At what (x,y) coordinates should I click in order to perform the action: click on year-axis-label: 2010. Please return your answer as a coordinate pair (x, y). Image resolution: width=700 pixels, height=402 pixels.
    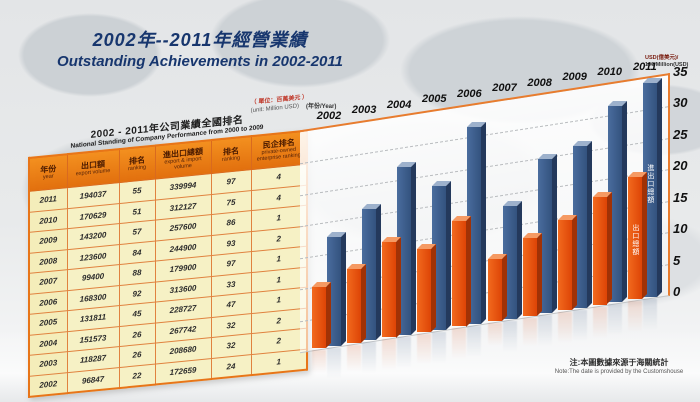
    Looking at the image, I should click on (610, 72).